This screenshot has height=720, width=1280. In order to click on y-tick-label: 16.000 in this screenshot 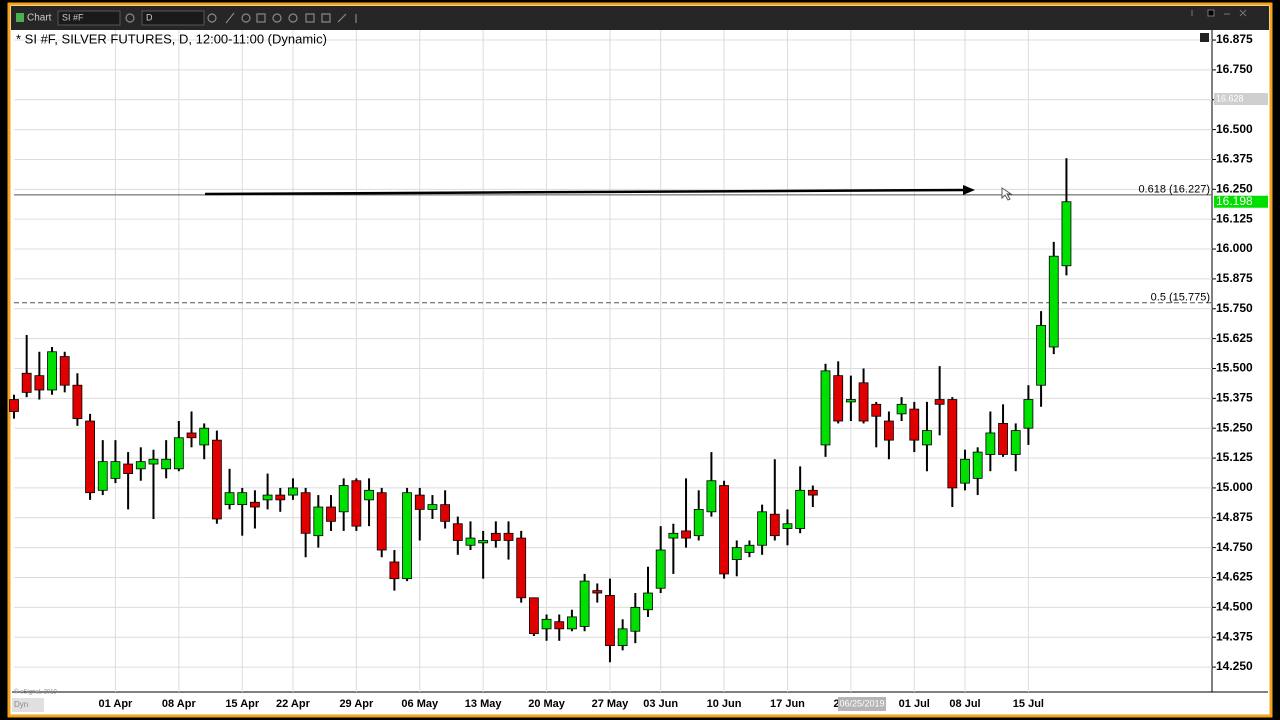, I will do `click(1234, 248)`.